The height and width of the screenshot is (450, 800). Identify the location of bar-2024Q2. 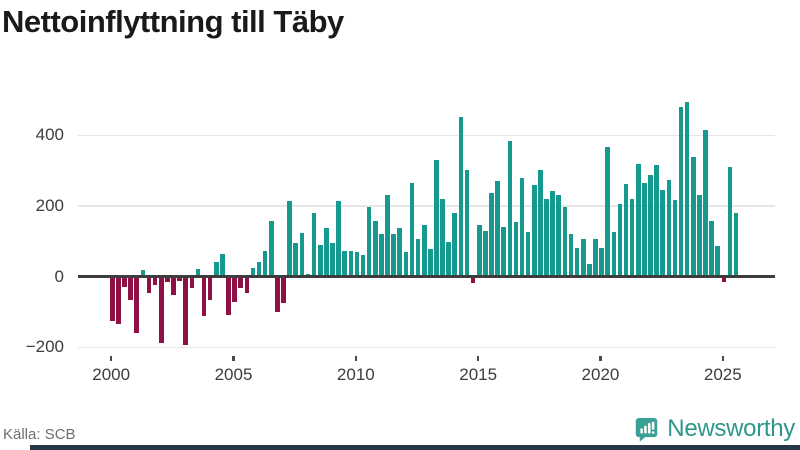
(705, 203).